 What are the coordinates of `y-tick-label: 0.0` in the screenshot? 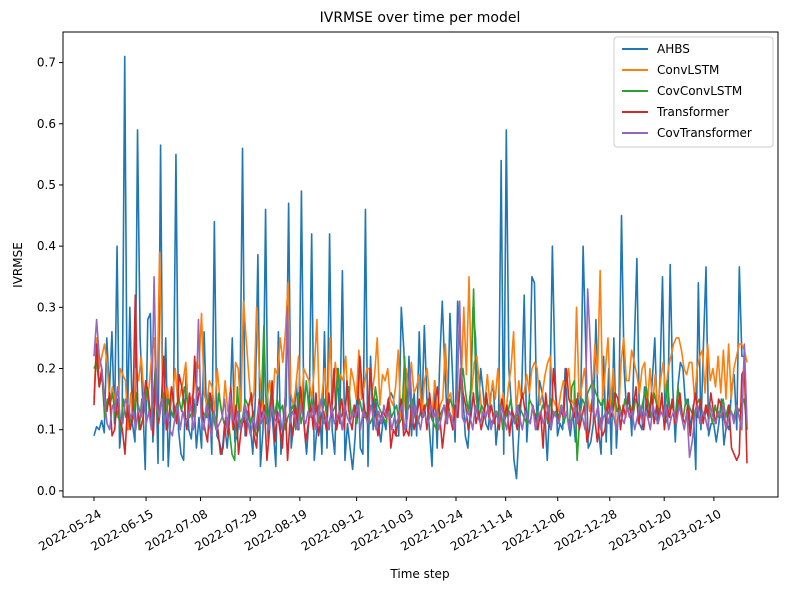 It's located at (46, 491).